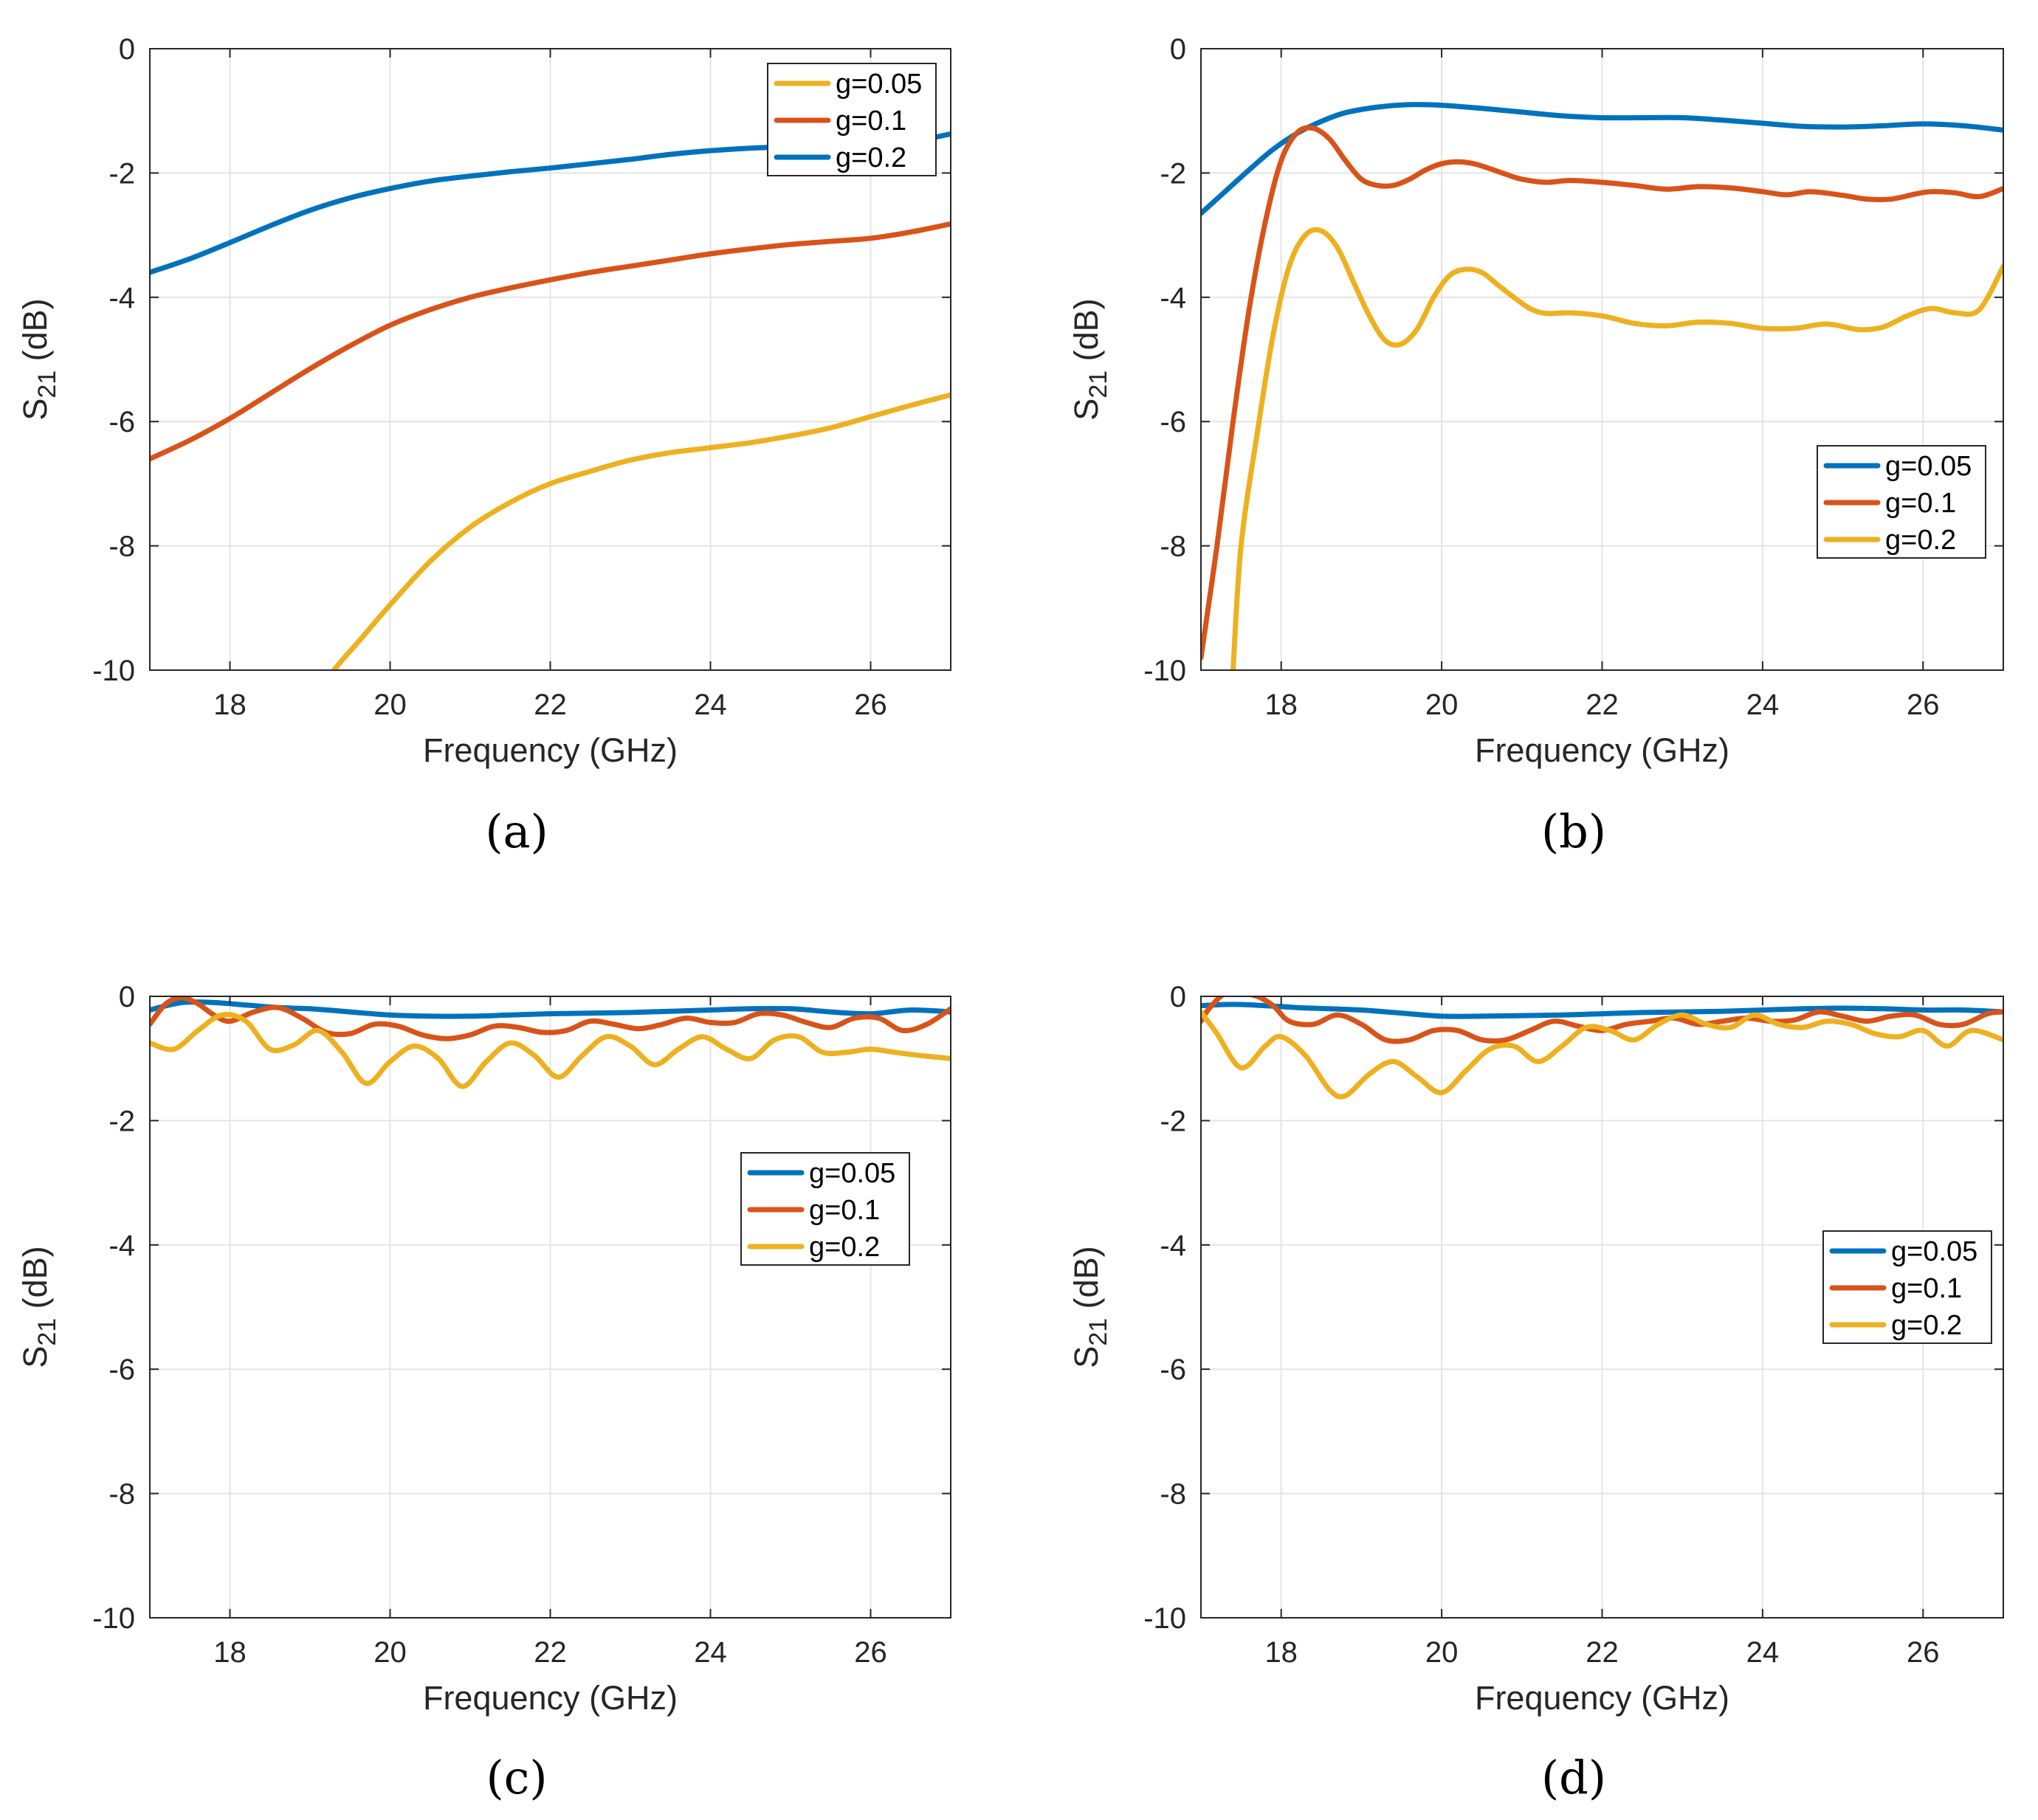  I want to click on y-tick-label: -8, so click(1173, 547).